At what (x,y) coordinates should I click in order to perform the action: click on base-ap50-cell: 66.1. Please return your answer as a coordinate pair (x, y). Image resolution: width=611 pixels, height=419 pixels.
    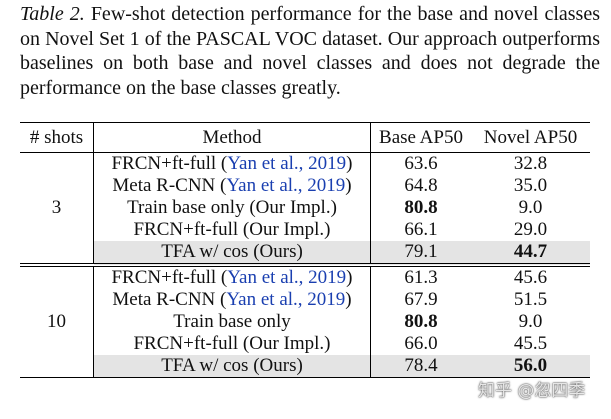
    Looking at the image, I should click on (421, 230).